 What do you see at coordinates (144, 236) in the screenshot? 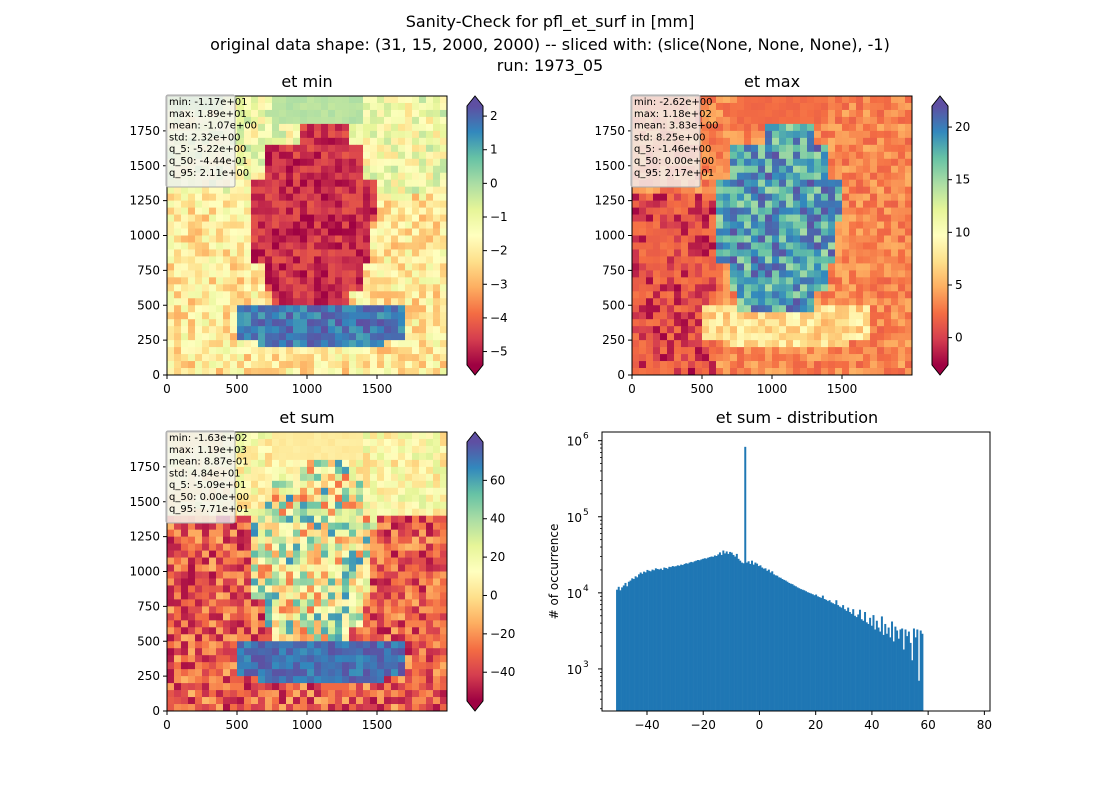
I see `y-tick-label: 1000` at bounding box center [144, 236].